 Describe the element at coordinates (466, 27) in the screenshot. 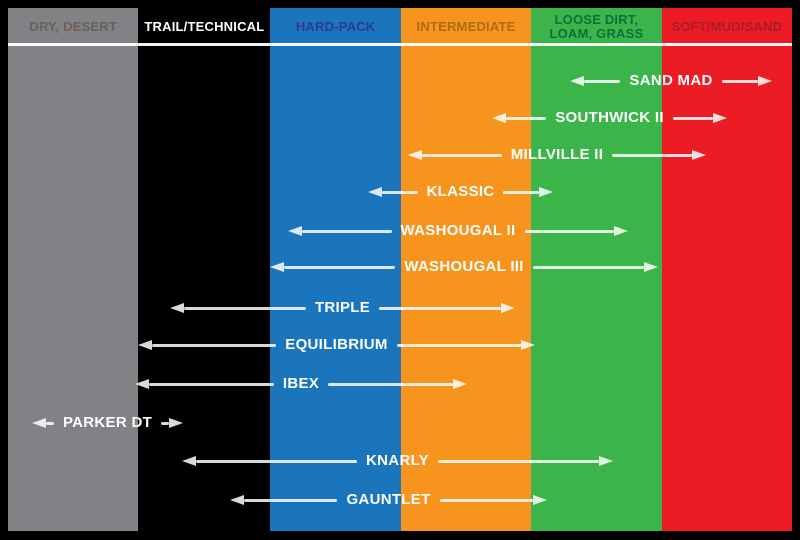

I see `column-header-intermediate: INTERMEDIATE` at that location.